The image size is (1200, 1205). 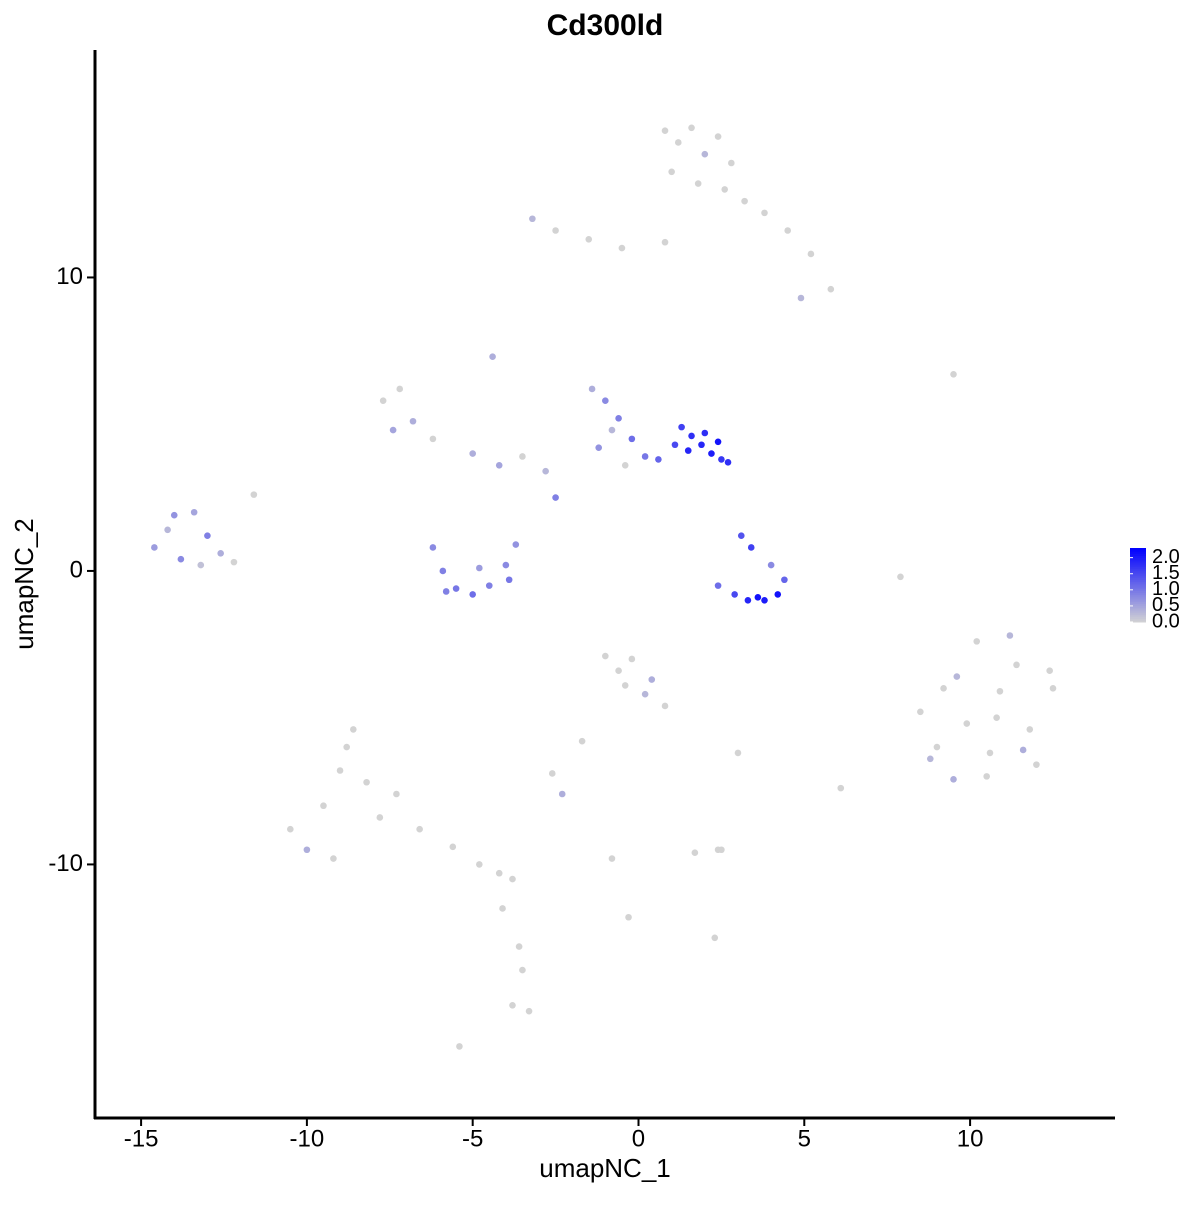 I want to click on y-tick-label: -10, so click(x=65, y=863).